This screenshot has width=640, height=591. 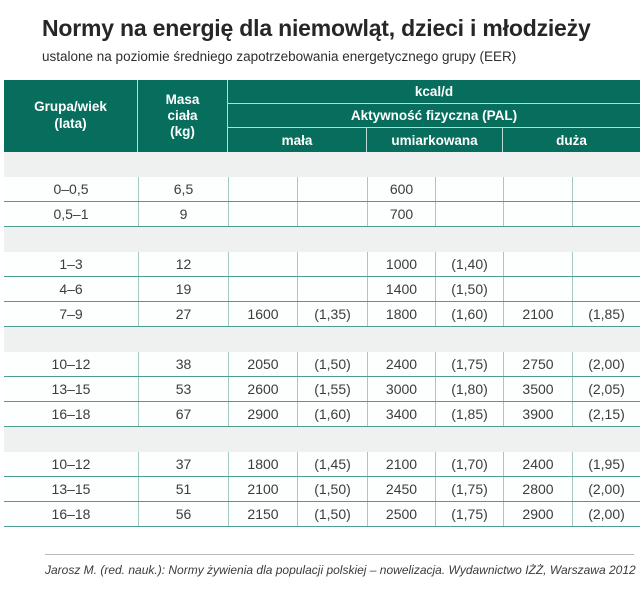 I want to click on cell-age: 4–6, so click(x=71, y=289).